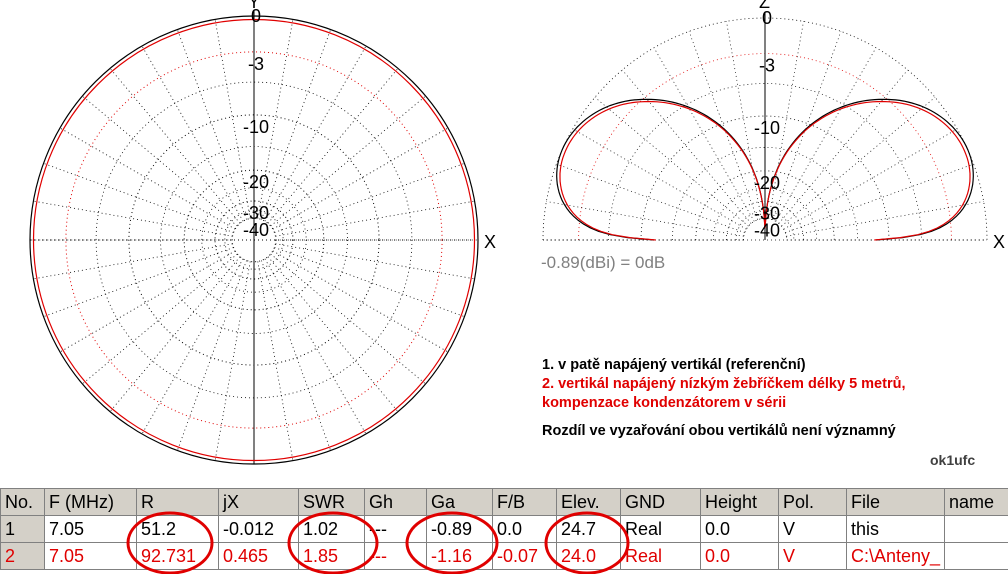 The image size is (1008, 574). What do you see at coordinates (660, 502) in the screenshot?
I see `column-header-9: GND` at bounding box center [660, 502].